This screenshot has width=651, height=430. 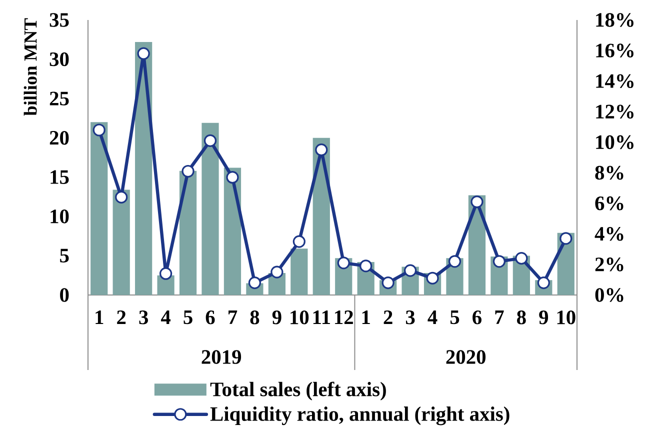 What do you see at coordinates (321, 317) in the screenshot?
I see `x-tick-label: 11` at bounding box center [321, 317].